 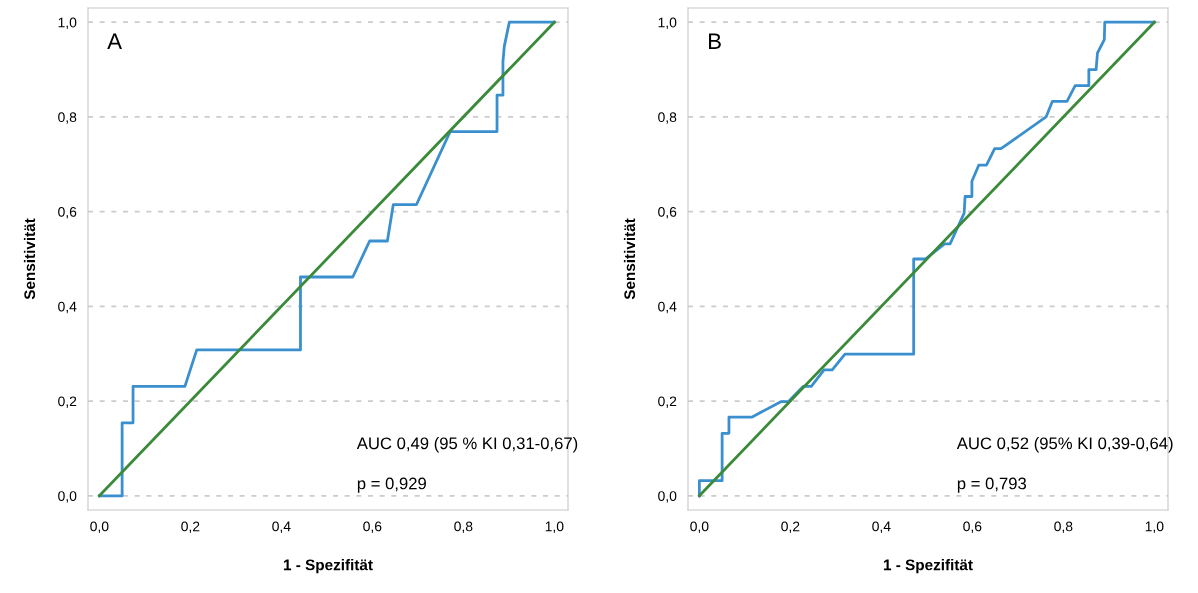 I want to click on annotation: AUC 0,49 (95 % KI 0,31-0,67), so click(x=467, y=444).